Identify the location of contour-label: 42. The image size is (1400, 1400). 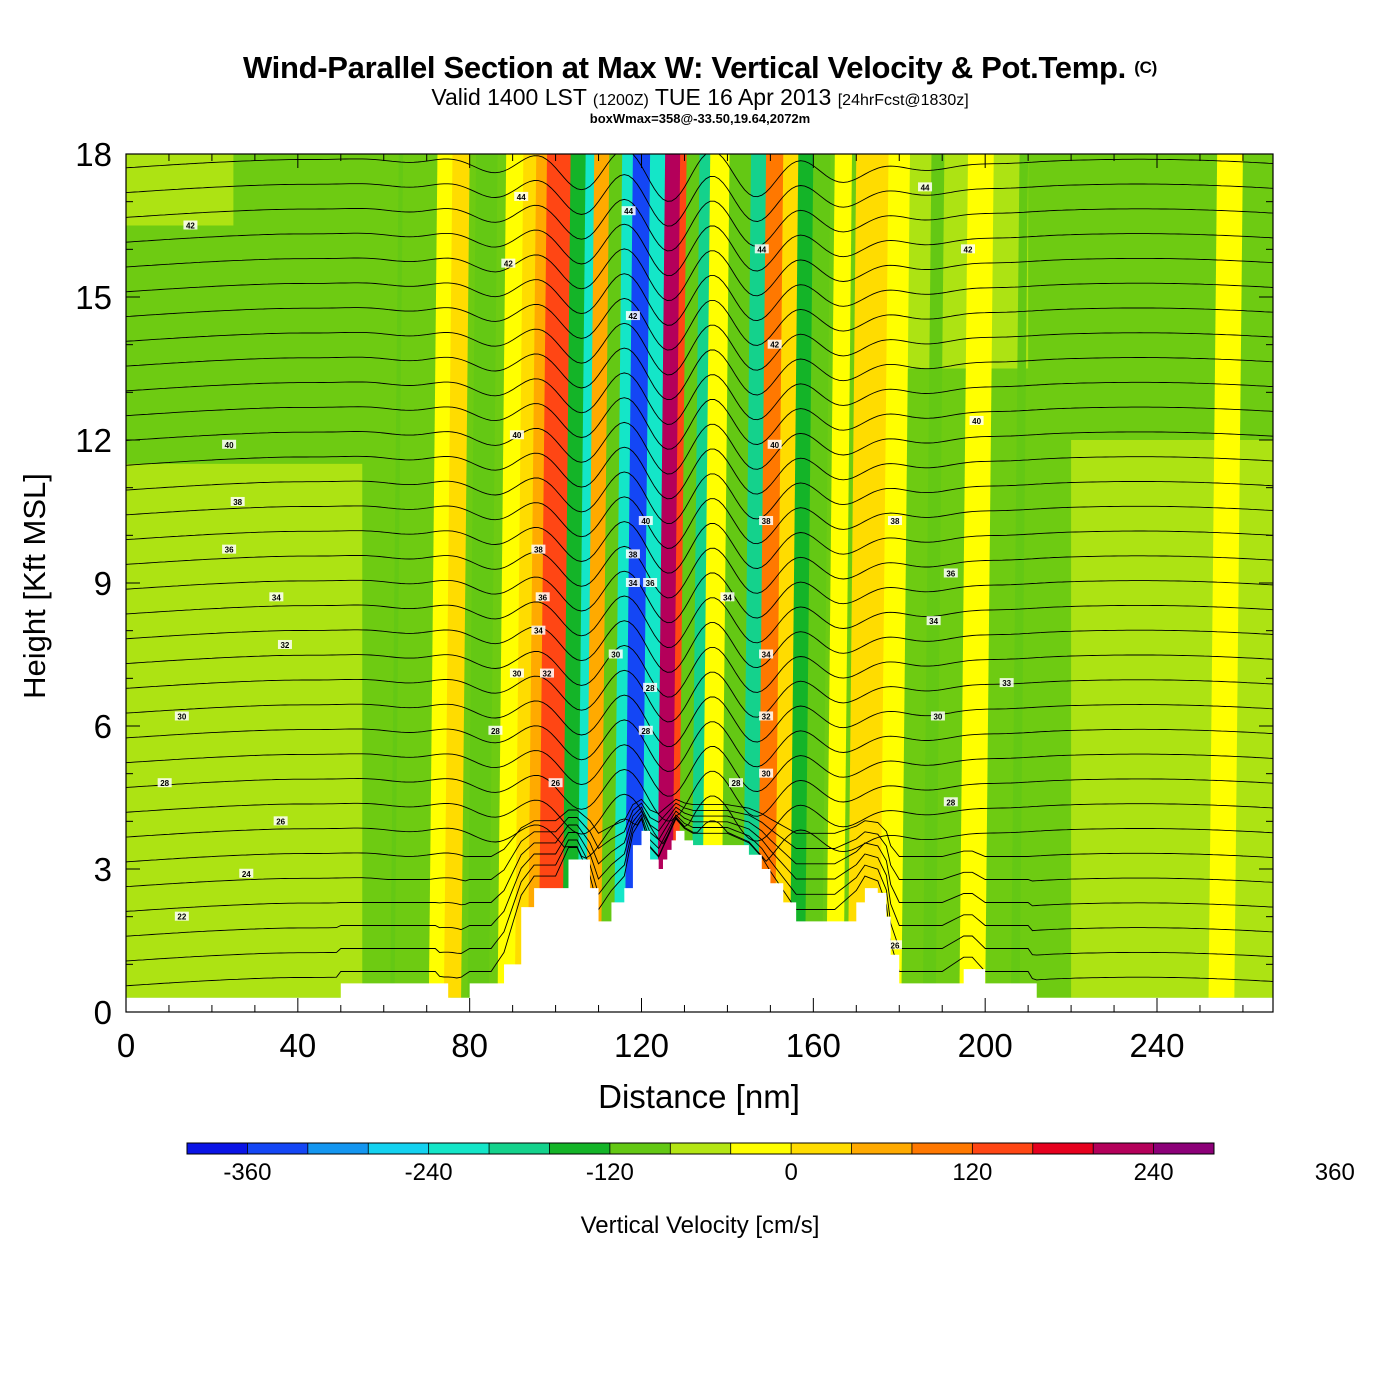
(967, 249).